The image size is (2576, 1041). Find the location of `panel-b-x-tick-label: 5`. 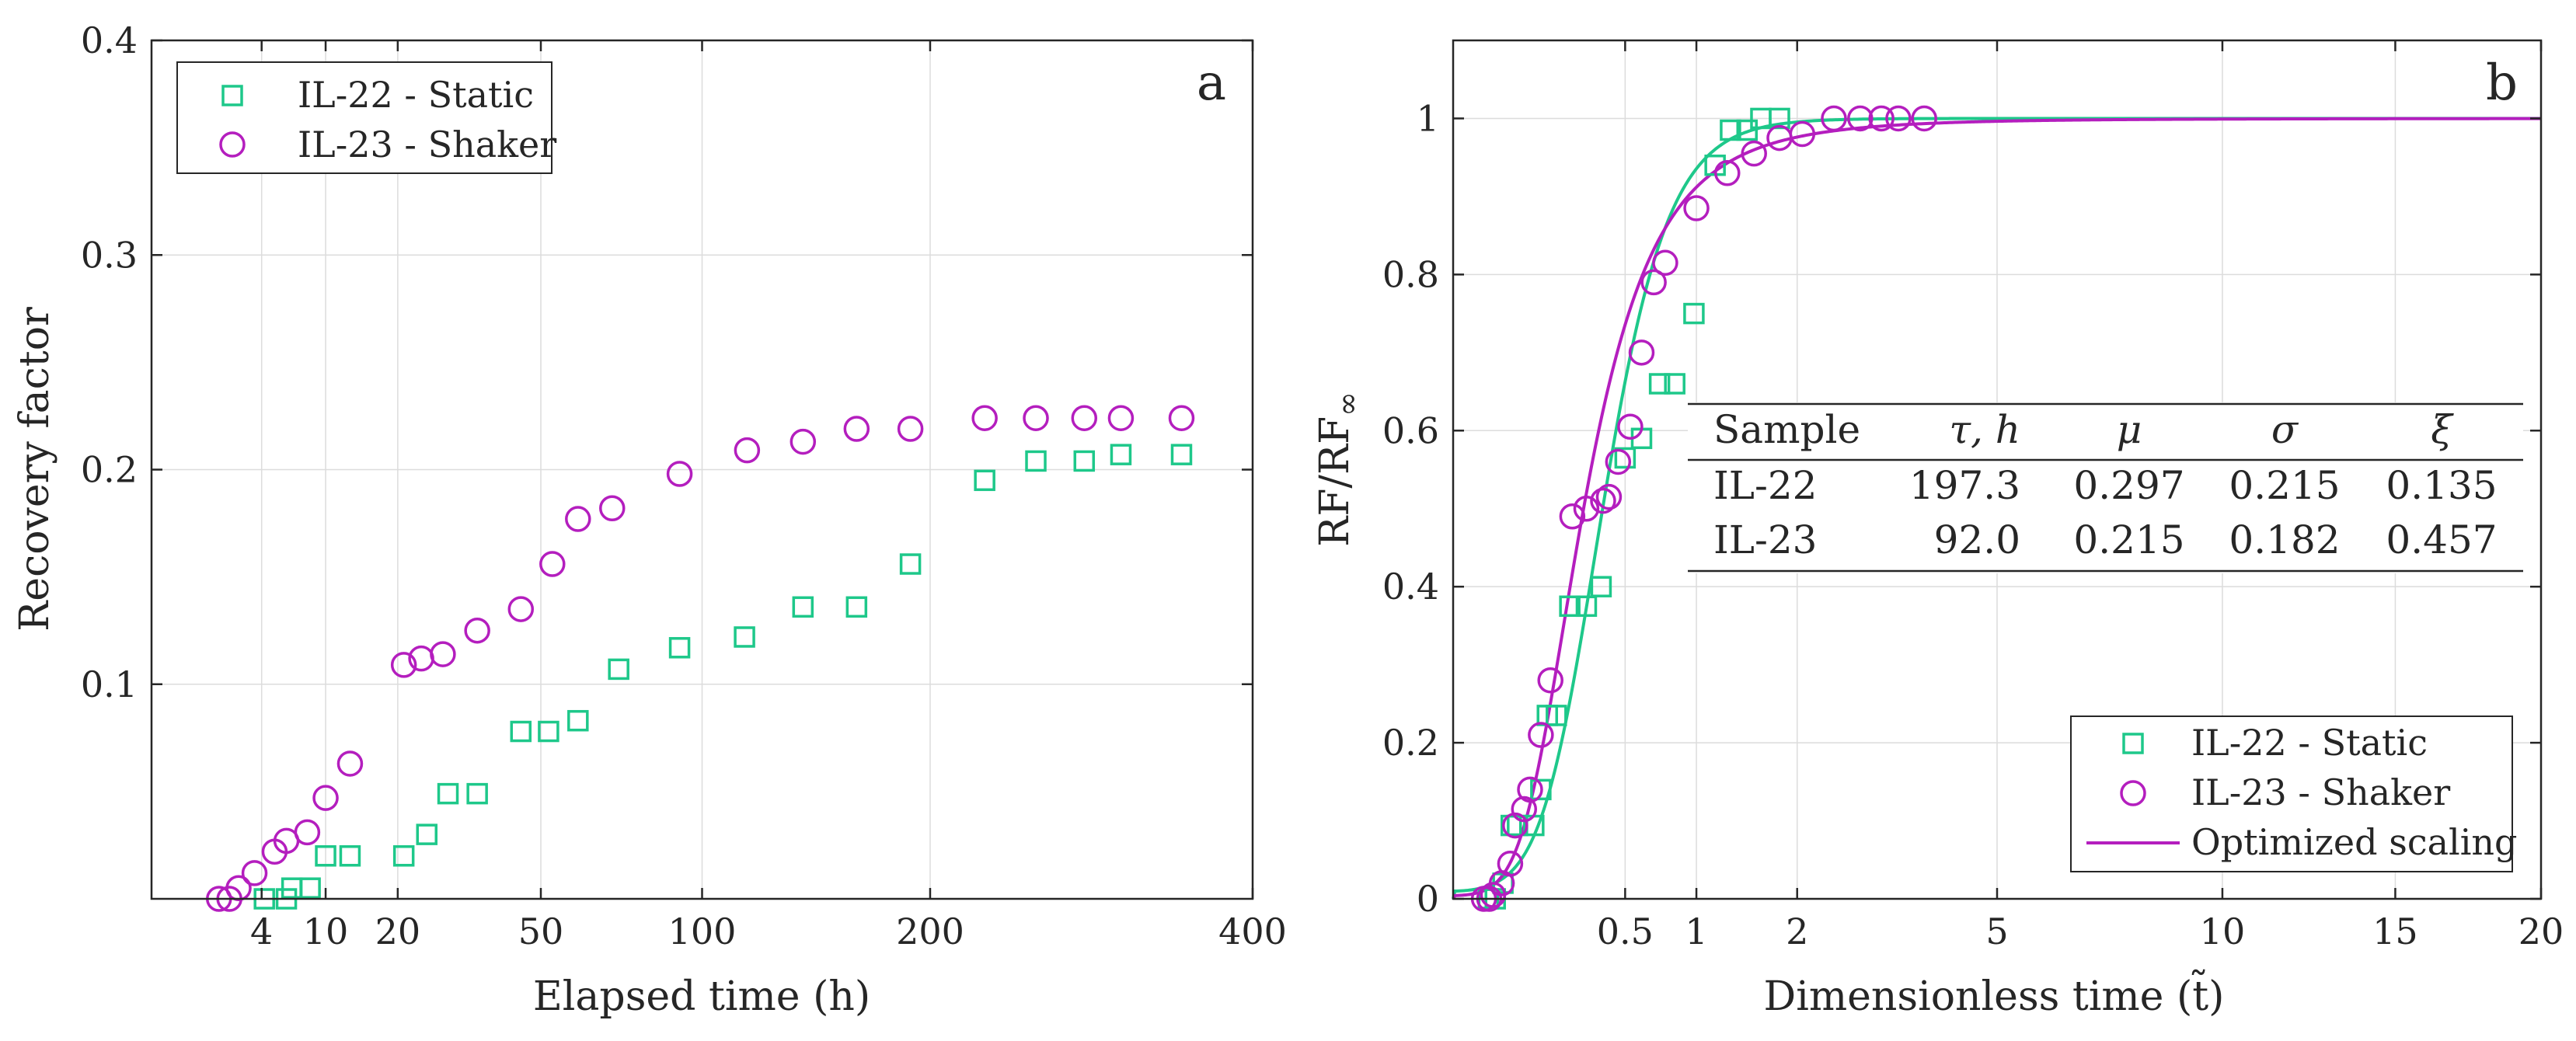

panel-b-x-tick-label: 5 is located at coordinates (1996, 931).